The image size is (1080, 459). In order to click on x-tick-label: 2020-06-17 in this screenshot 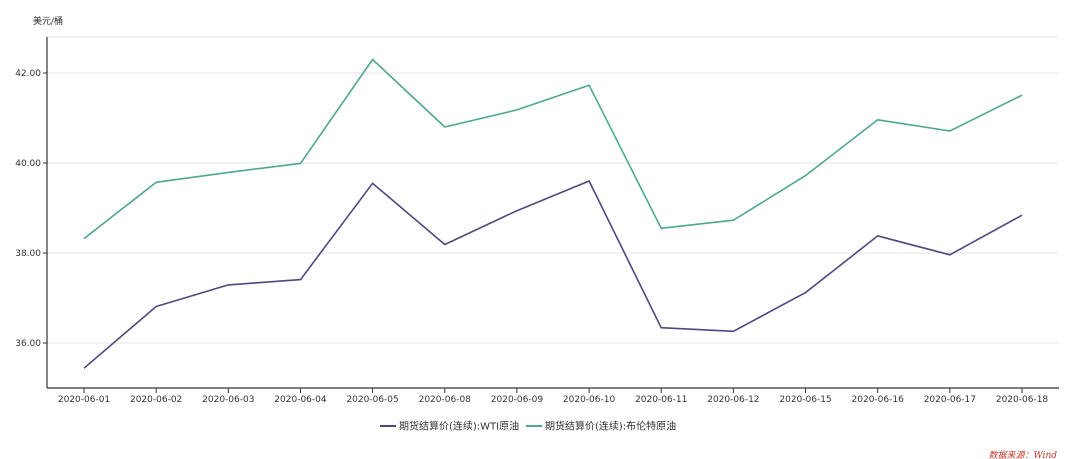, I will do `click(950, 400)`.